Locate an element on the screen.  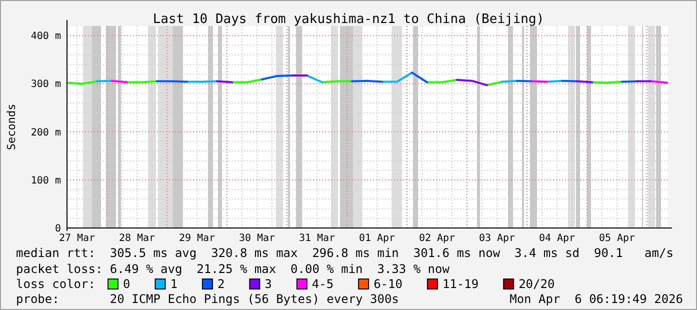
x-tick-label: 31 Mar is located at coordinates (317, 238).